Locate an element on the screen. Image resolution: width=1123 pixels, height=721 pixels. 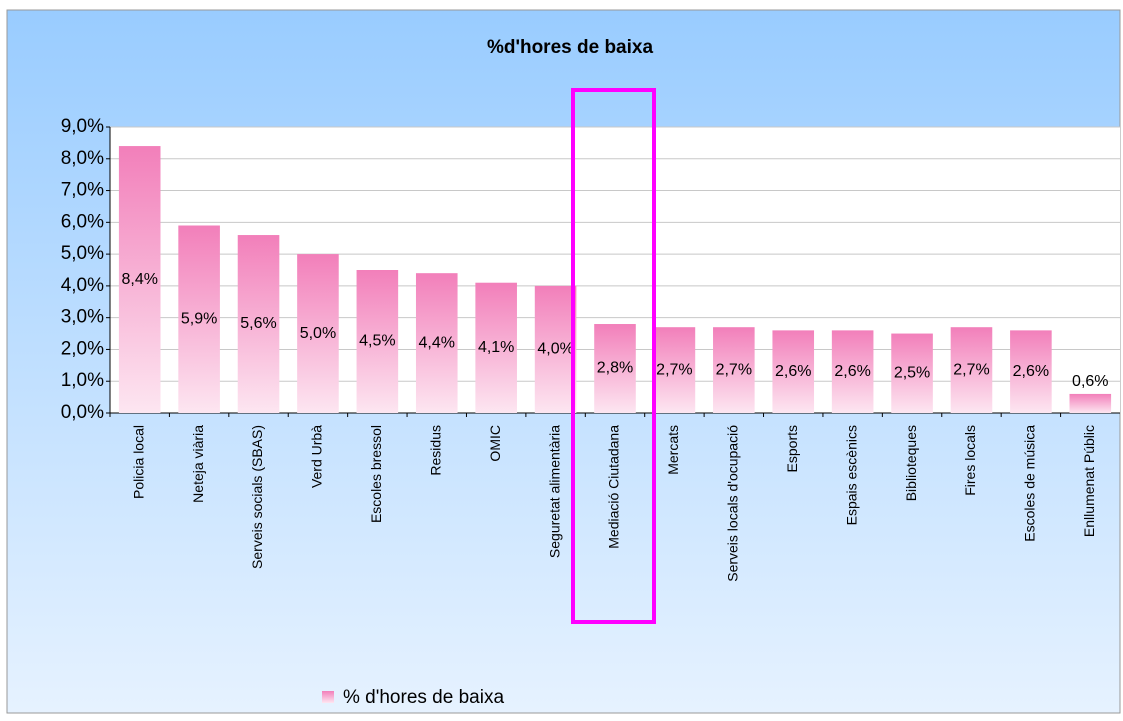
y-tick-label: 6,0% is located at coordinates (82, 221).